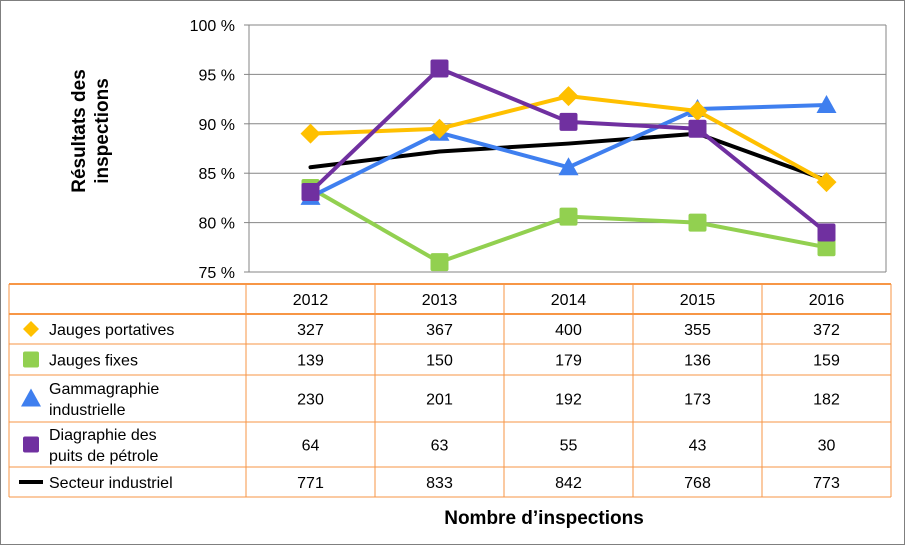 This screenshot has width=905, height=545. What do you see at coordinates (217, 125) in the screenshot?
I see `y-tick-label: 90 %` at bounding box center [217, 125].